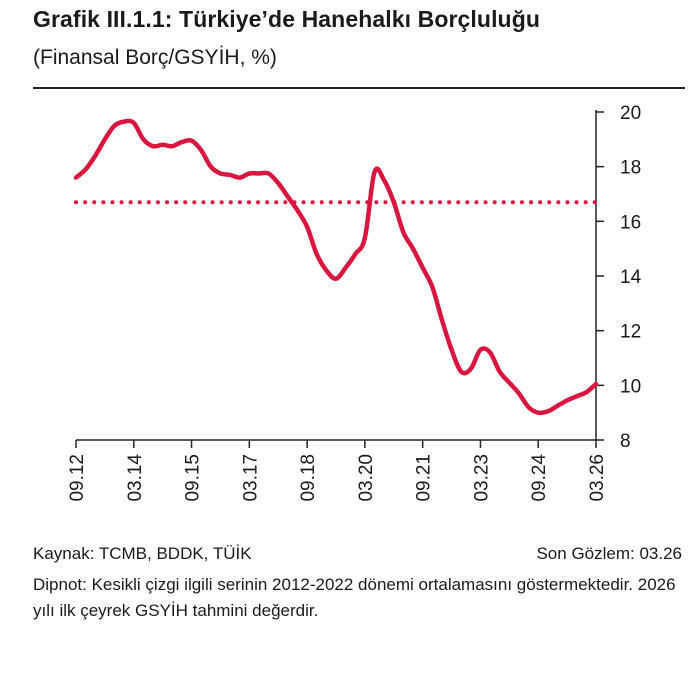 This screenshot has width=700, height=686. What do you see at coordinates (481, 478) in the screenshot?
I see `x-tick-label: 03.23` at bounding box center [481, 478].